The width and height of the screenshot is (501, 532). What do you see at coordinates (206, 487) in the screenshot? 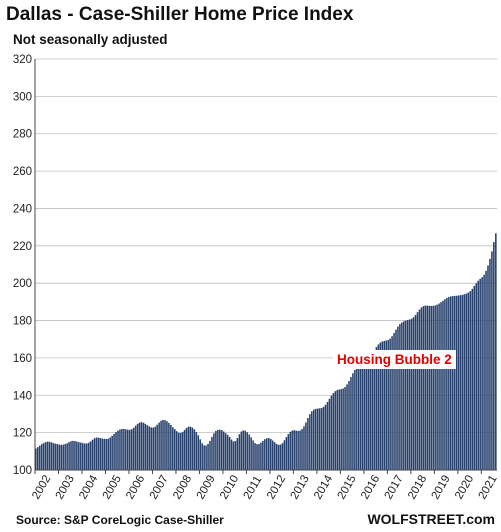
I see `x-tick-label: 2009` at bounding box center [206, 487].